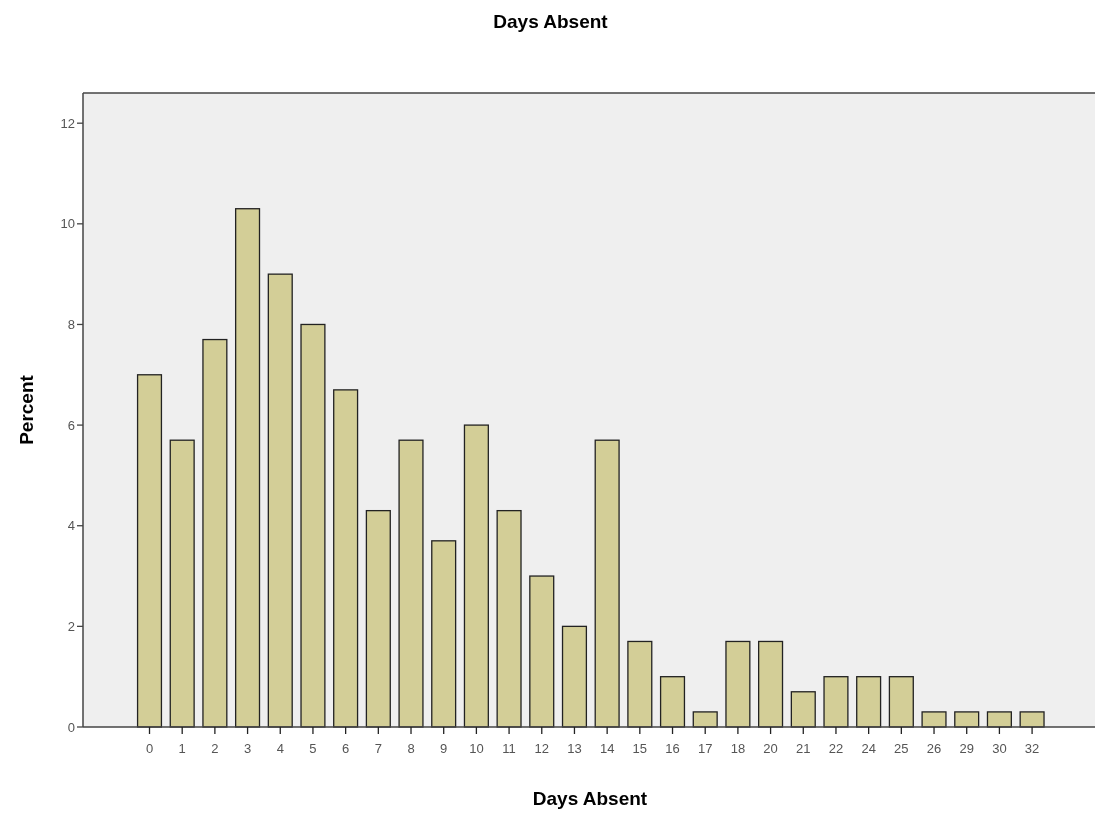 This screenshot has height=814, width=1095. Describe the element at coordinates (71, 325) in the screenshot. I see `y-tick-label: 8` at that location.